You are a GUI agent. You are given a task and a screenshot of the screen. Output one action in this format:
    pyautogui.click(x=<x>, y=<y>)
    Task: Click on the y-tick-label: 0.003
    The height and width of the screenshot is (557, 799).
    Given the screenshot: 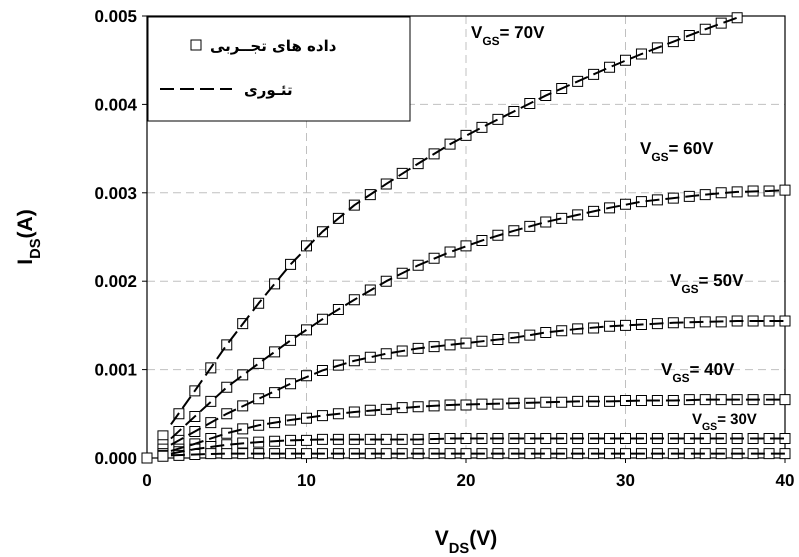 What is the action you would take?
    pyautogui.click(x=115, y=193)
    